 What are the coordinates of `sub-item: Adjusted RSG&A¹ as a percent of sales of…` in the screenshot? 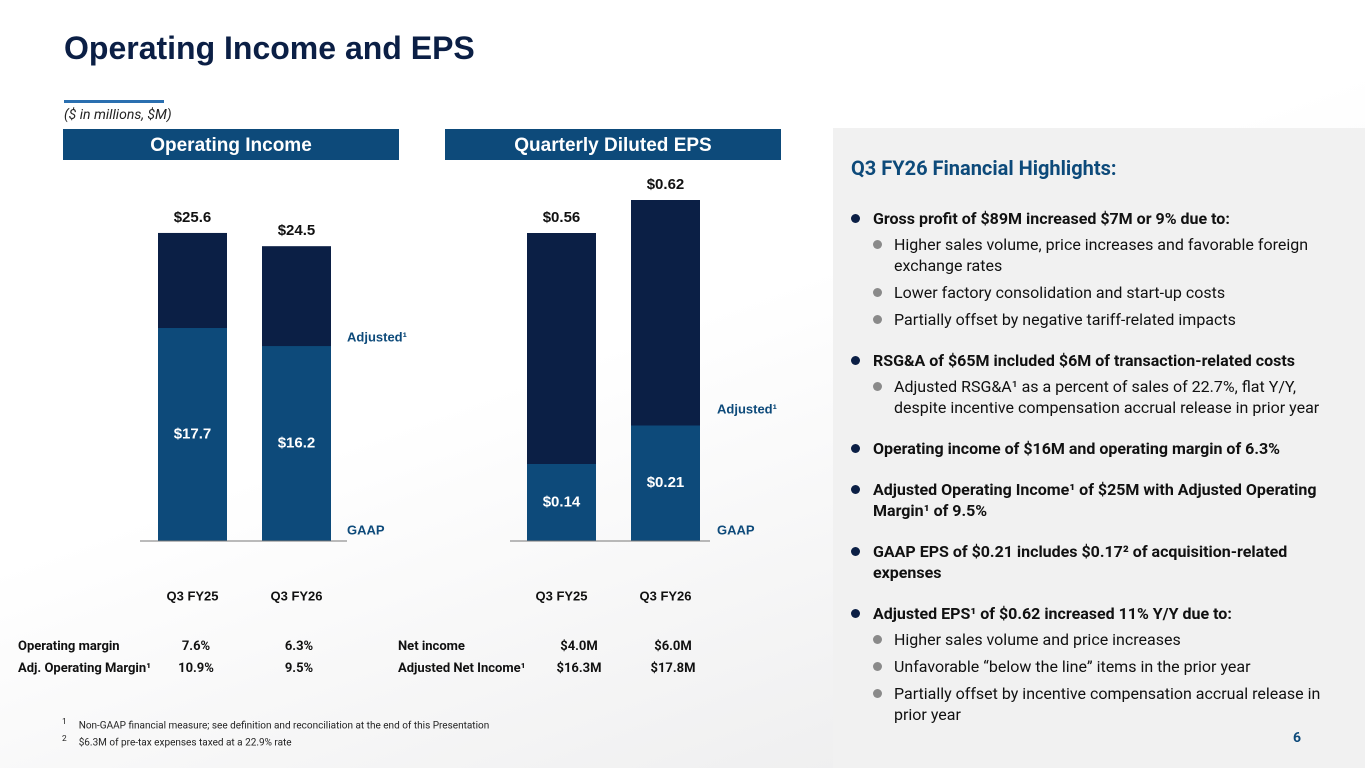 It's located at (1112, 397).